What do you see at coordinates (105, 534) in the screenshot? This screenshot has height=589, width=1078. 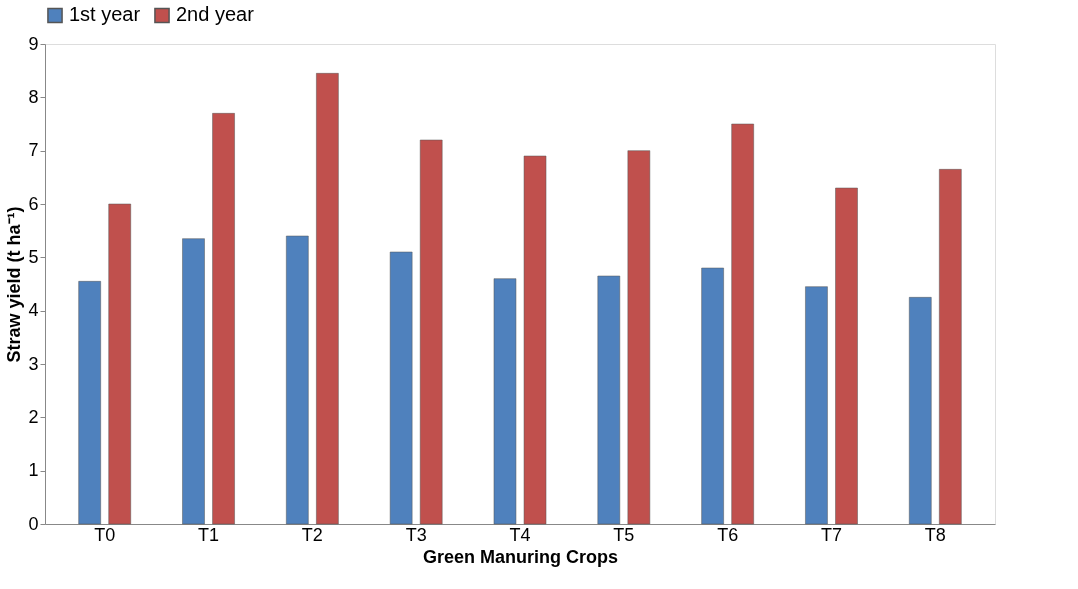 I see `x-tick-label: T0` at bounding box center [105, 534].